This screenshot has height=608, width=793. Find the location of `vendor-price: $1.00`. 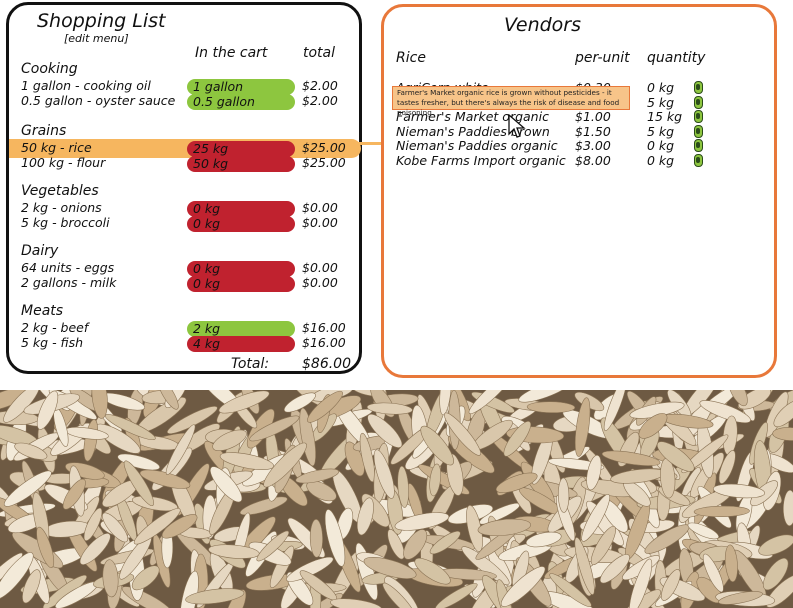

vendor-price: $1.00 is located at coordinates (593, 116).